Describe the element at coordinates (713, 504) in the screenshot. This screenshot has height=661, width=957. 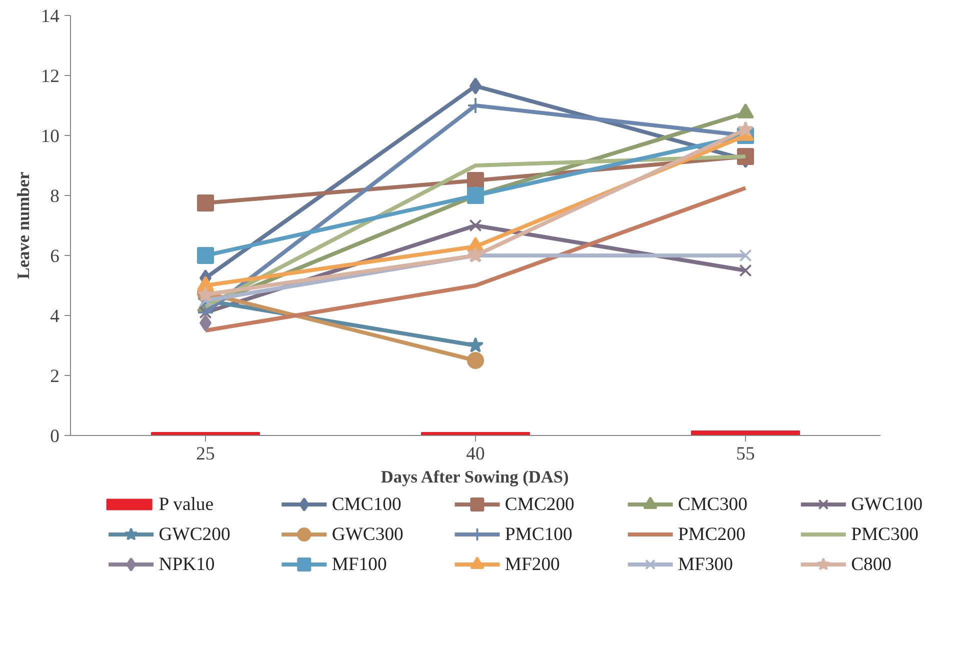
I see `legend-label: CMC300` at that location.